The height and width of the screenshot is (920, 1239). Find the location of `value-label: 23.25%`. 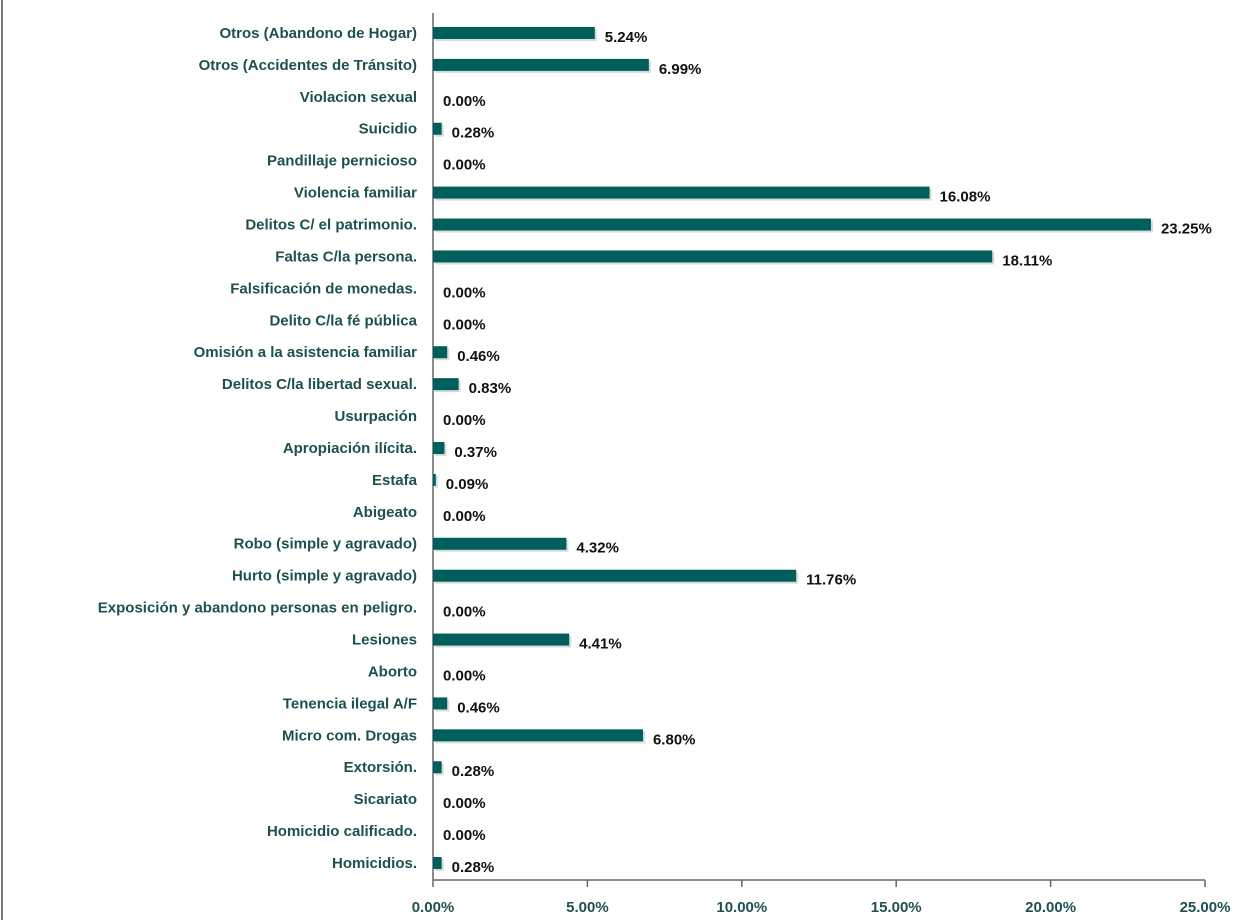

value-label: 23.25% is located at coordinates (1186, 228).